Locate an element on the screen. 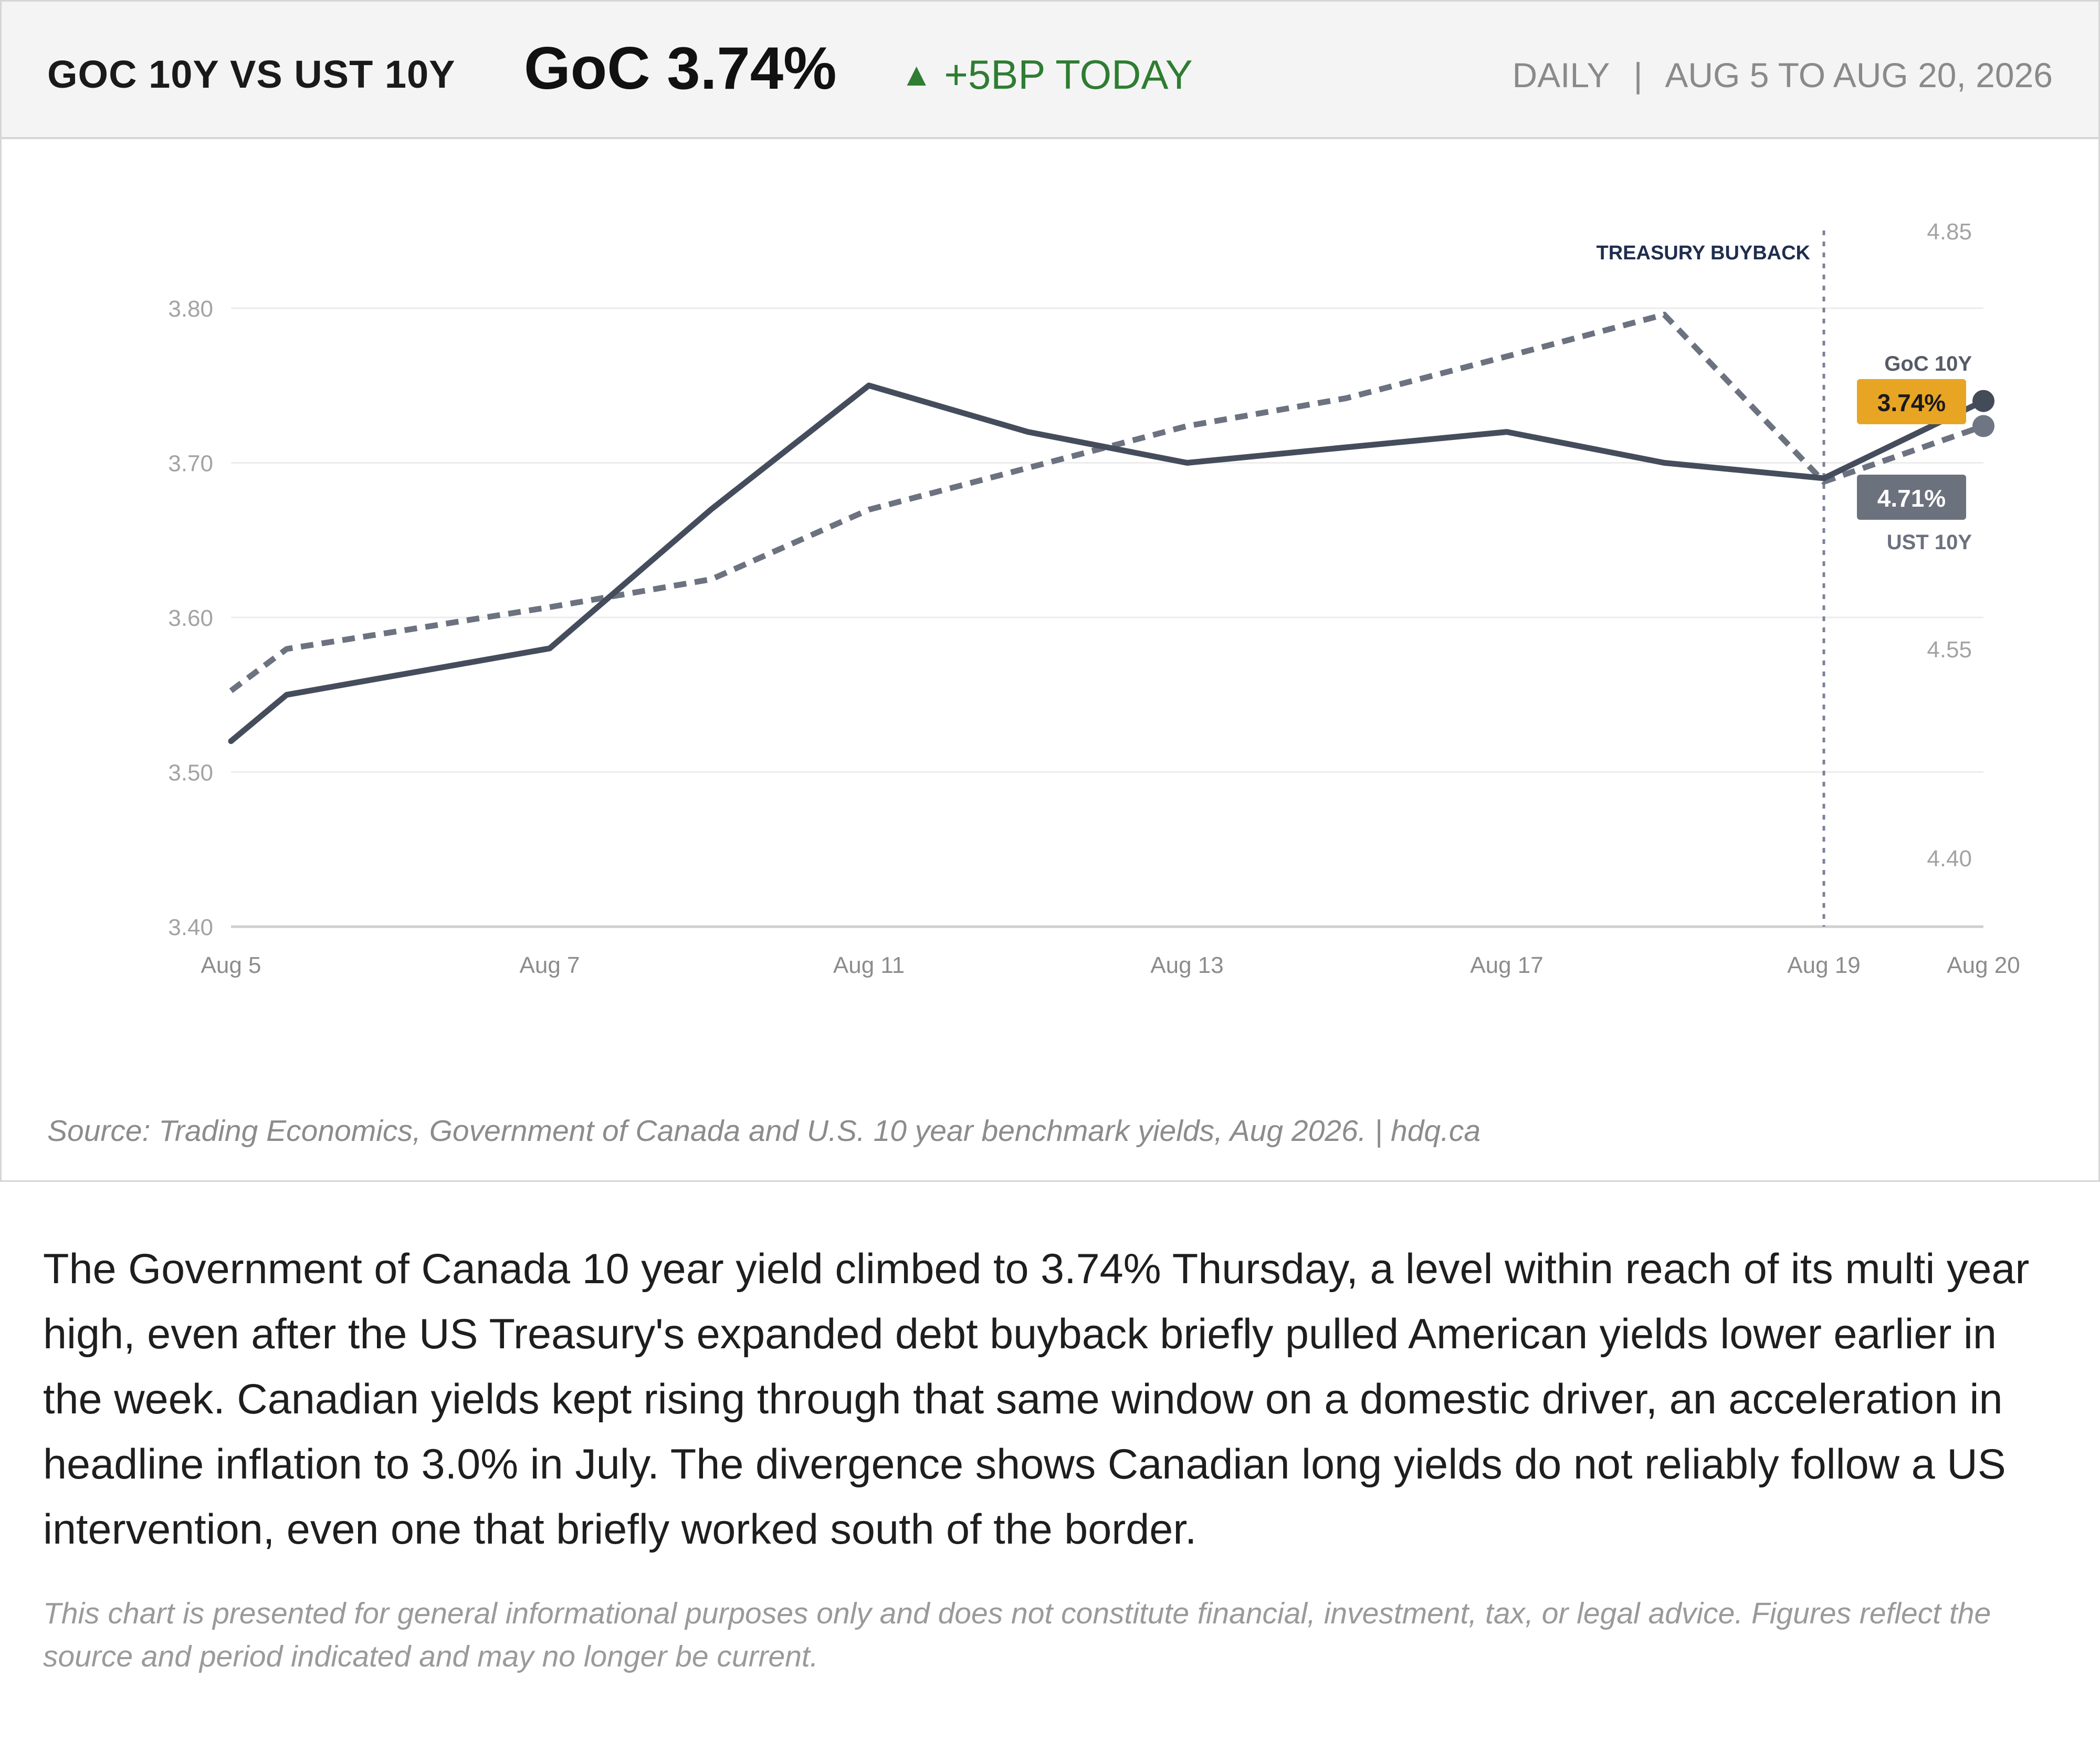  daily-change: ▲ +5BP TODAY is located at coordinates (1046, 75).